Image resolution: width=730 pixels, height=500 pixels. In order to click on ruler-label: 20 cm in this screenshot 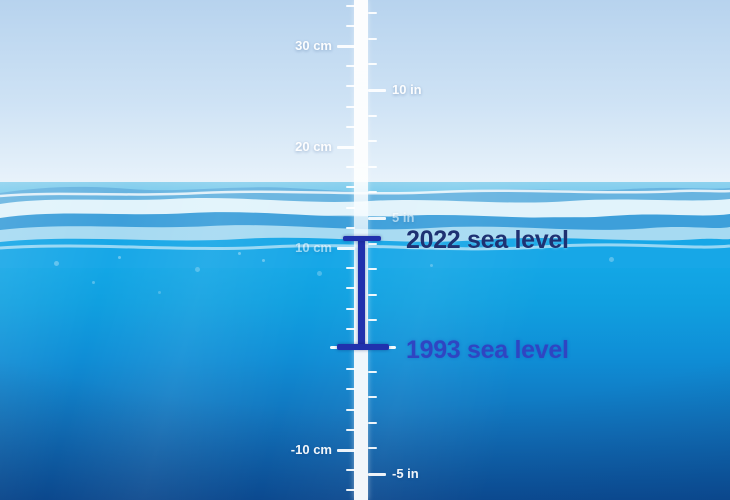, I will do `click(313, 146)`.